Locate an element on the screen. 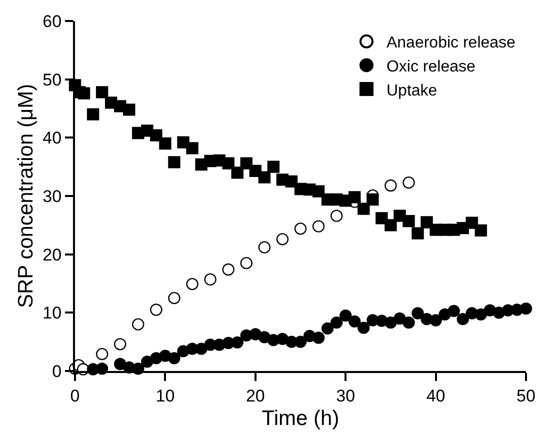 This screenshot has width=547, height=438. x-axis-title: Time (h) is located at coordinates (301, 418).